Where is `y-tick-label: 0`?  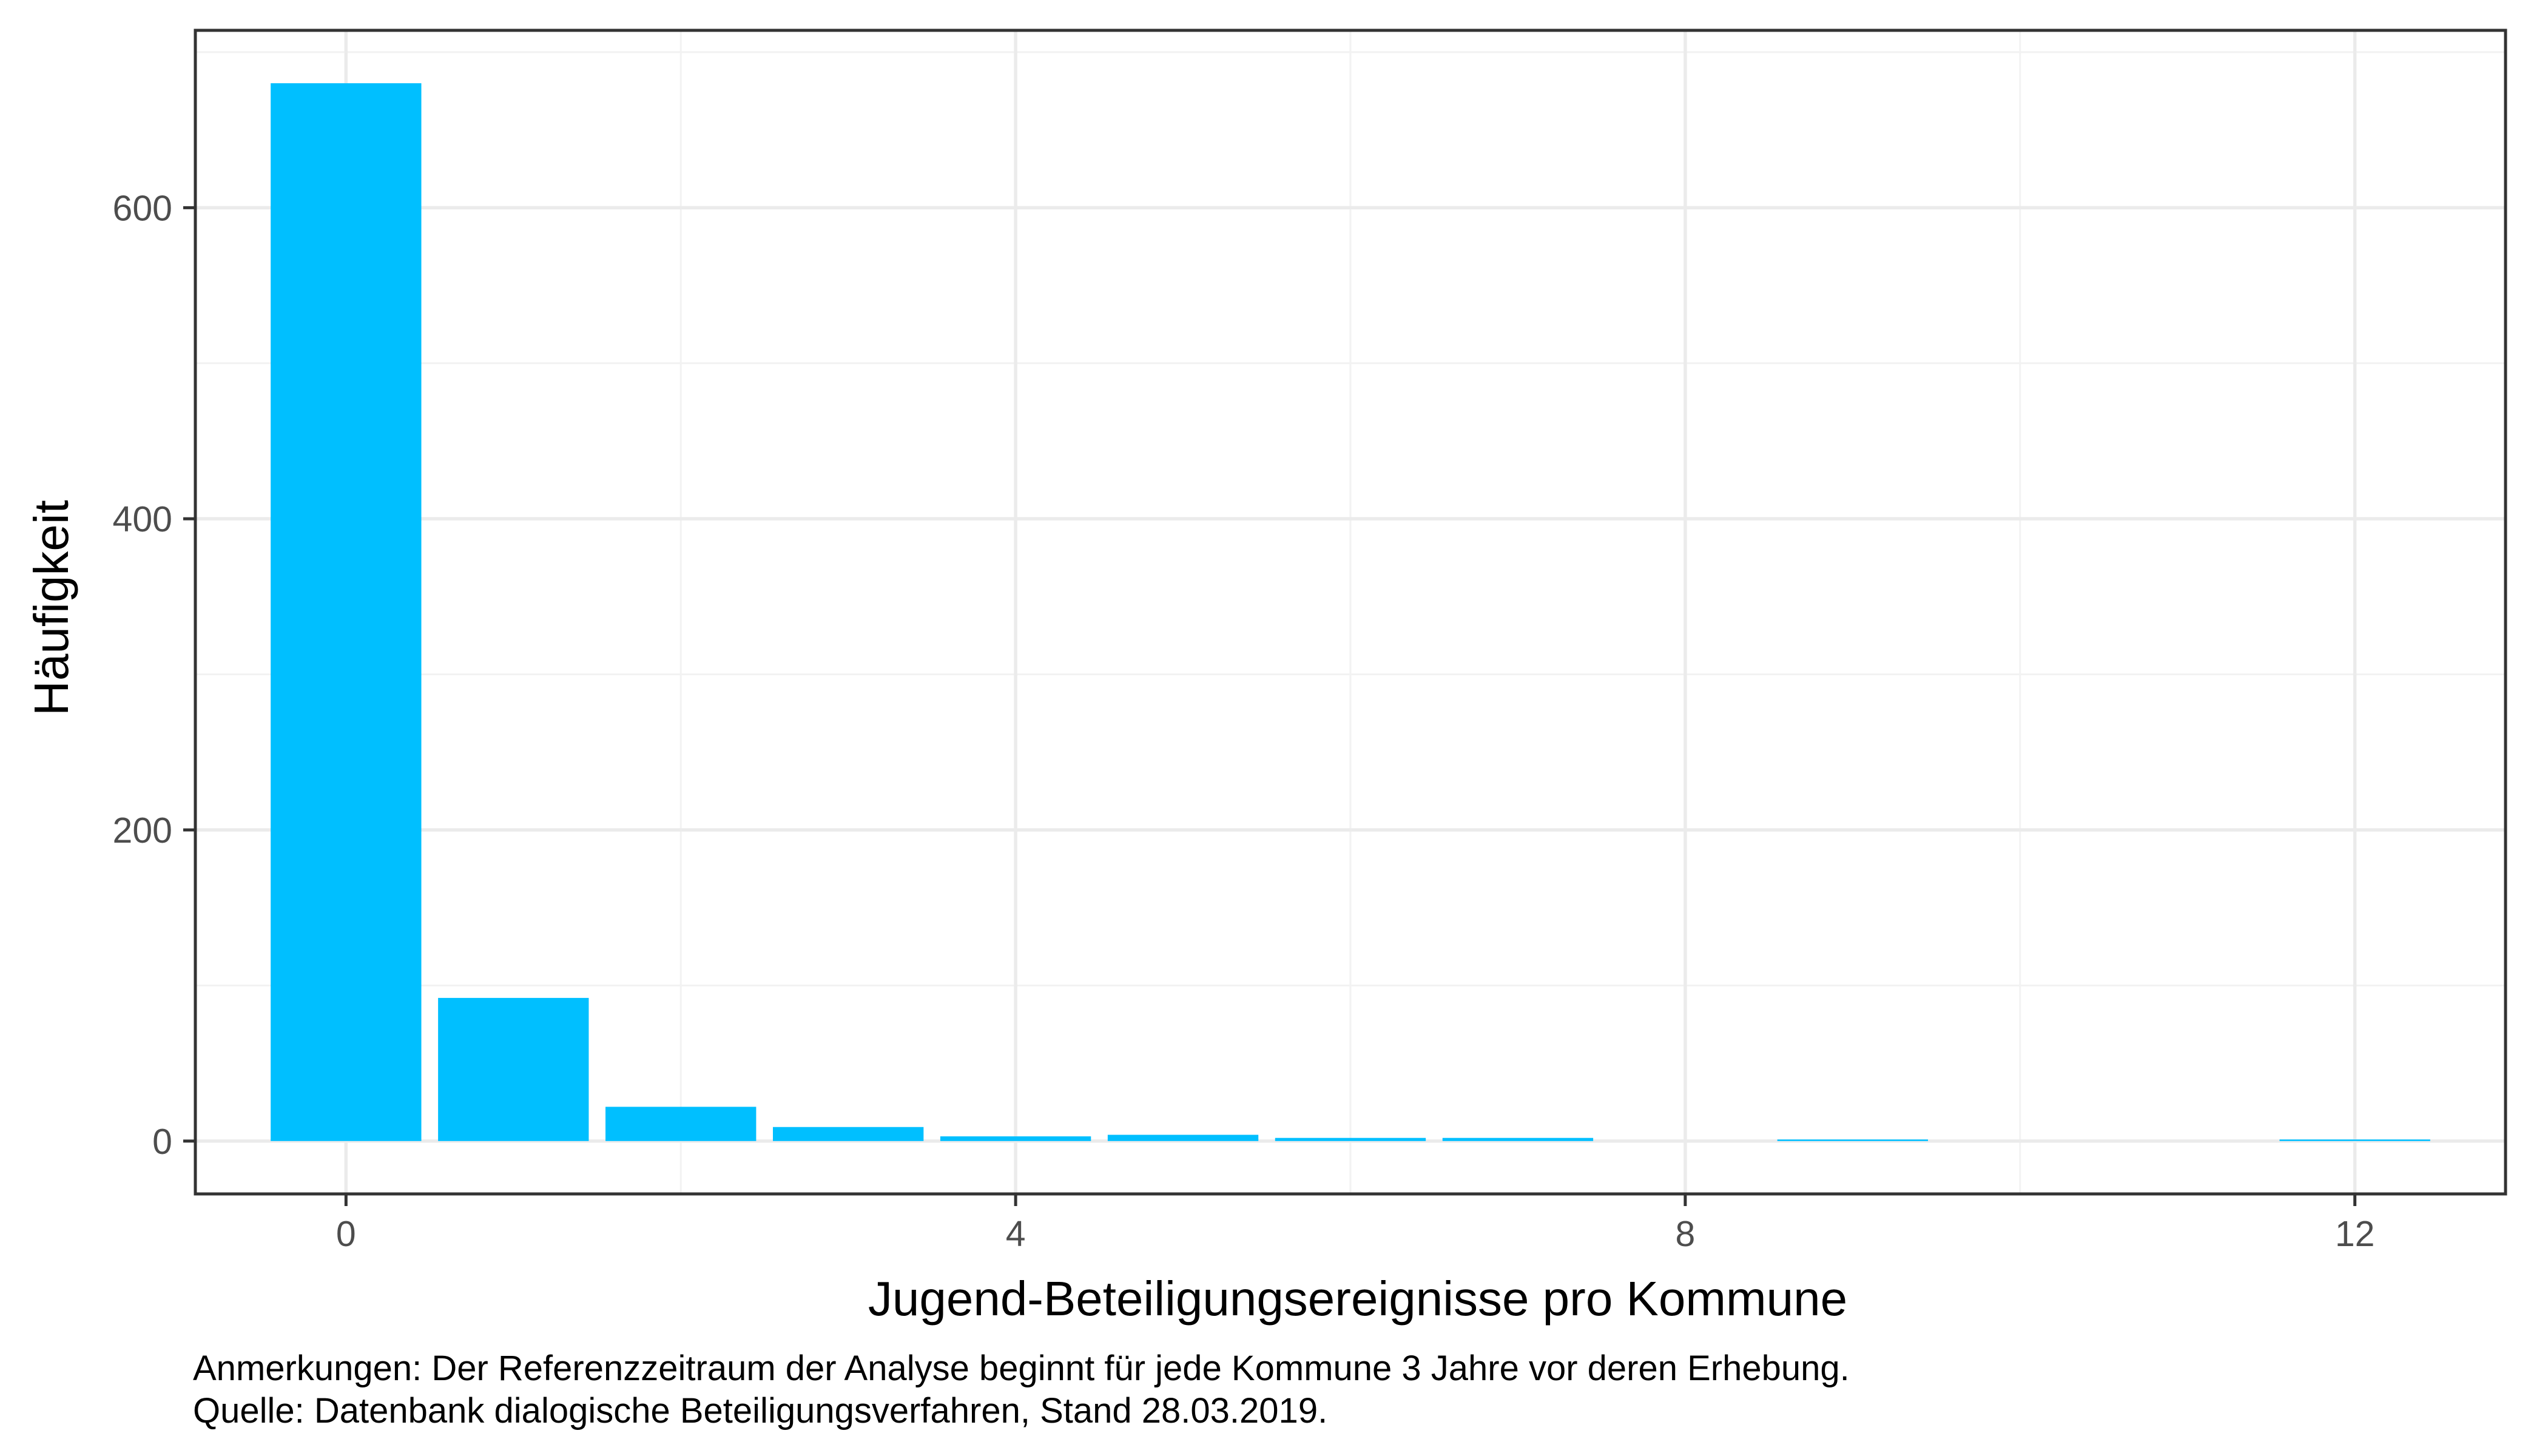
y-tick-label: 0 is located at coordinates (162, 1142).